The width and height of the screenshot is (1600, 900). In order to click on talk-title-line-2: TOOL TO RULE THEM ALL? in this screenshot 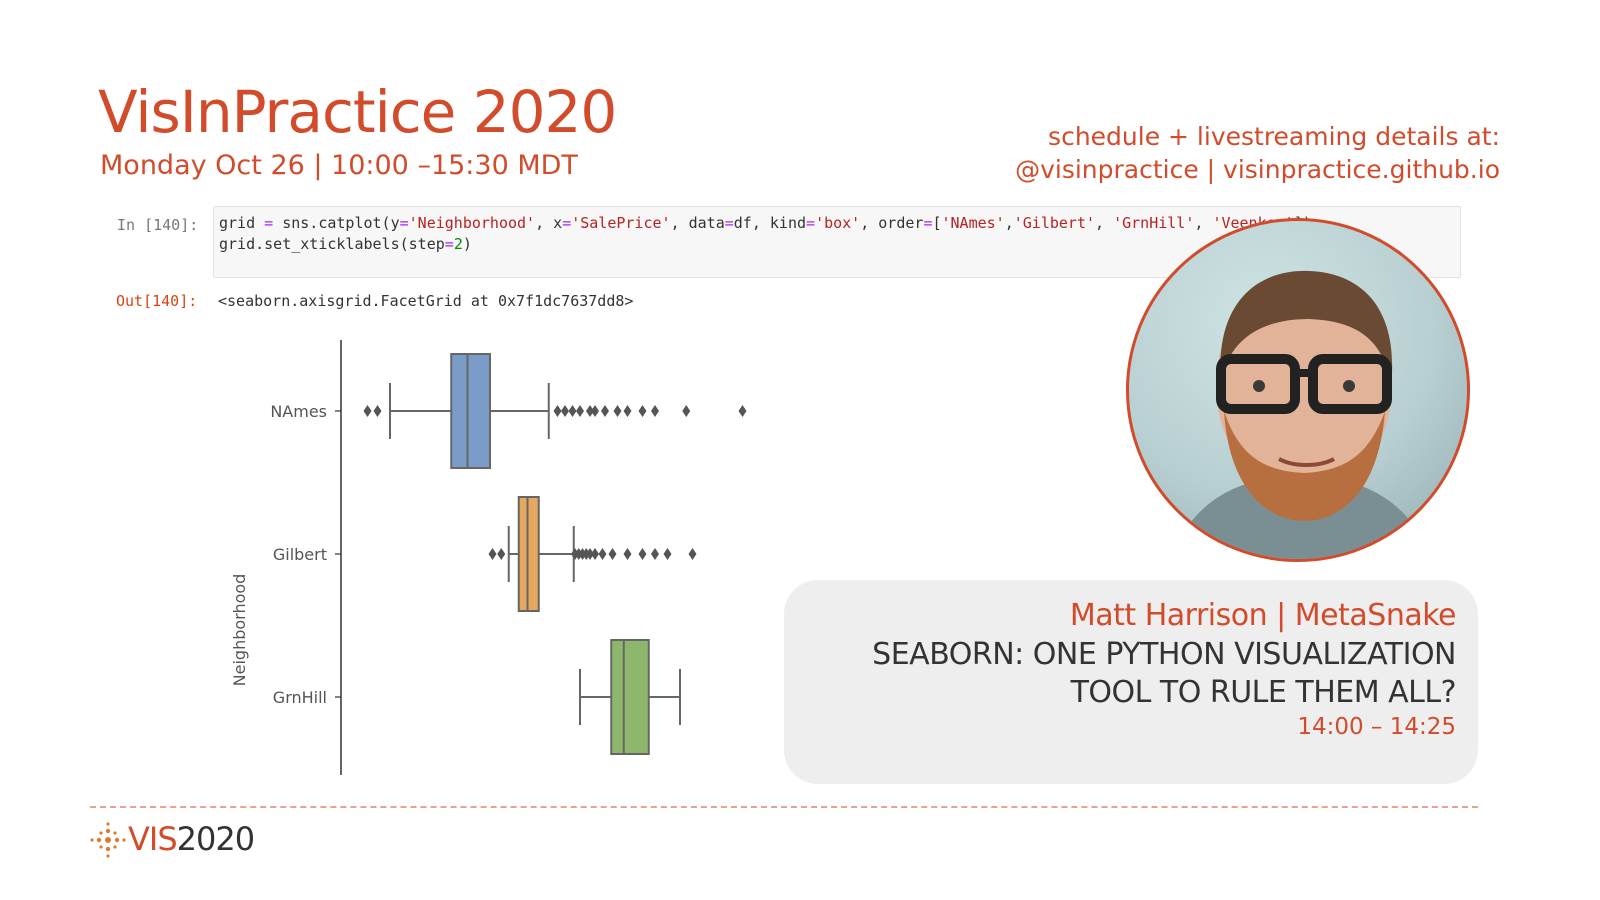, I will do `click(1263, 692)`.